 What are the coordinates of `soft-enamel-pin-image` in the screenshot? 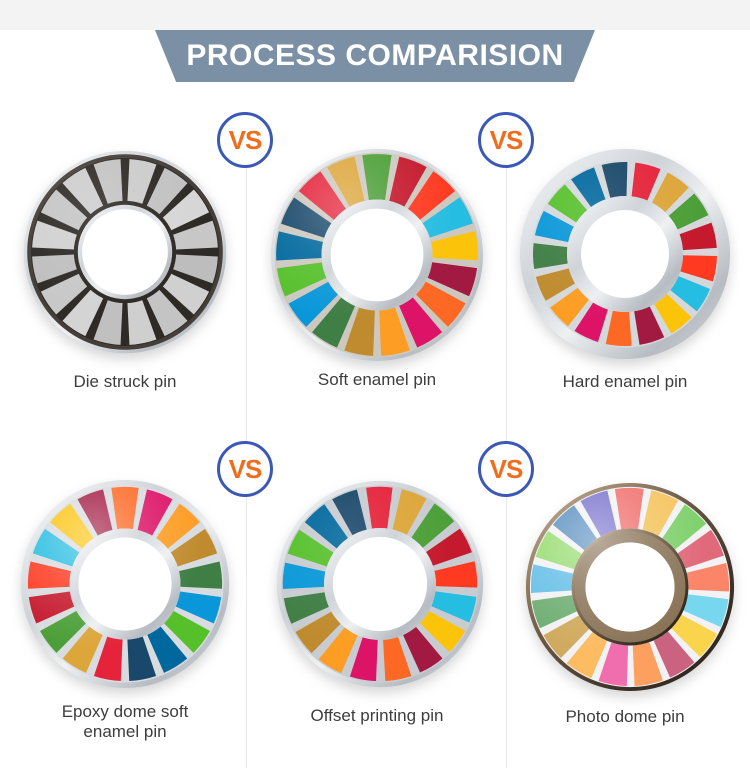 It's located at (377, 255).